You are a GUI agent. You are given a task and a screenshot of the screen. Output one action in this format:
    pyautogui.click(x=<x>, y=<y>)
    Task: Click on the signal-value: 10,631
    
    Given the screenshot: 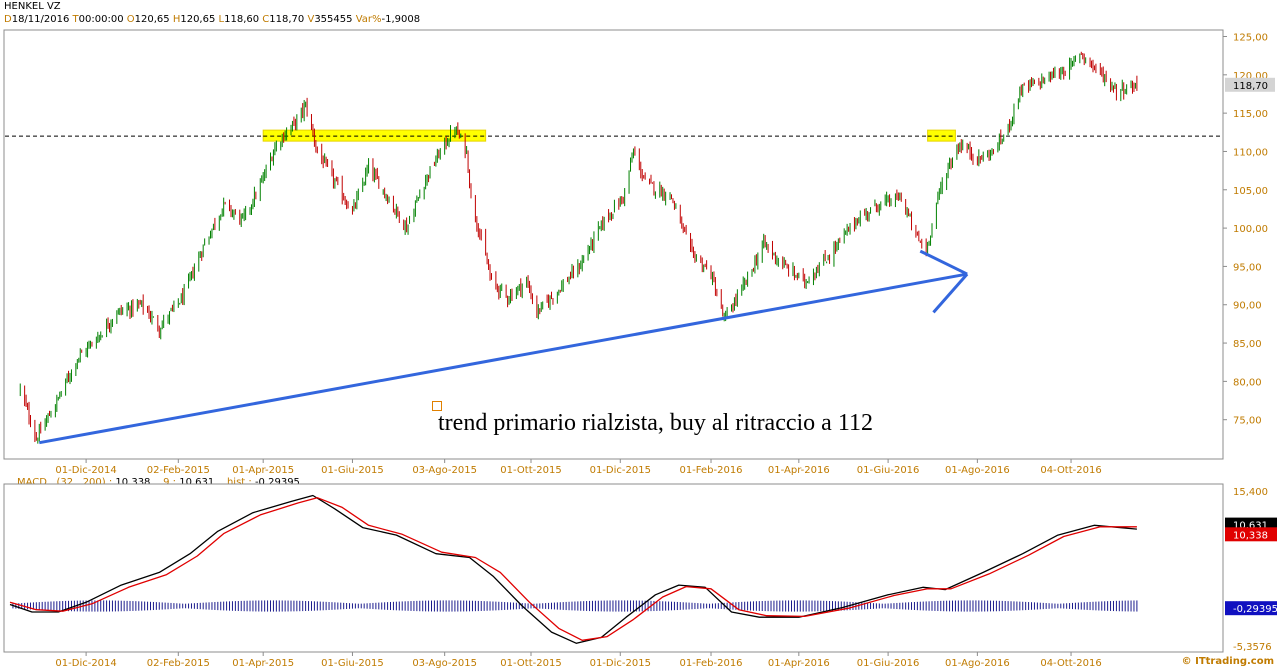 What is the action you would take?
    pyautogui.click(x=197, y=482)
    